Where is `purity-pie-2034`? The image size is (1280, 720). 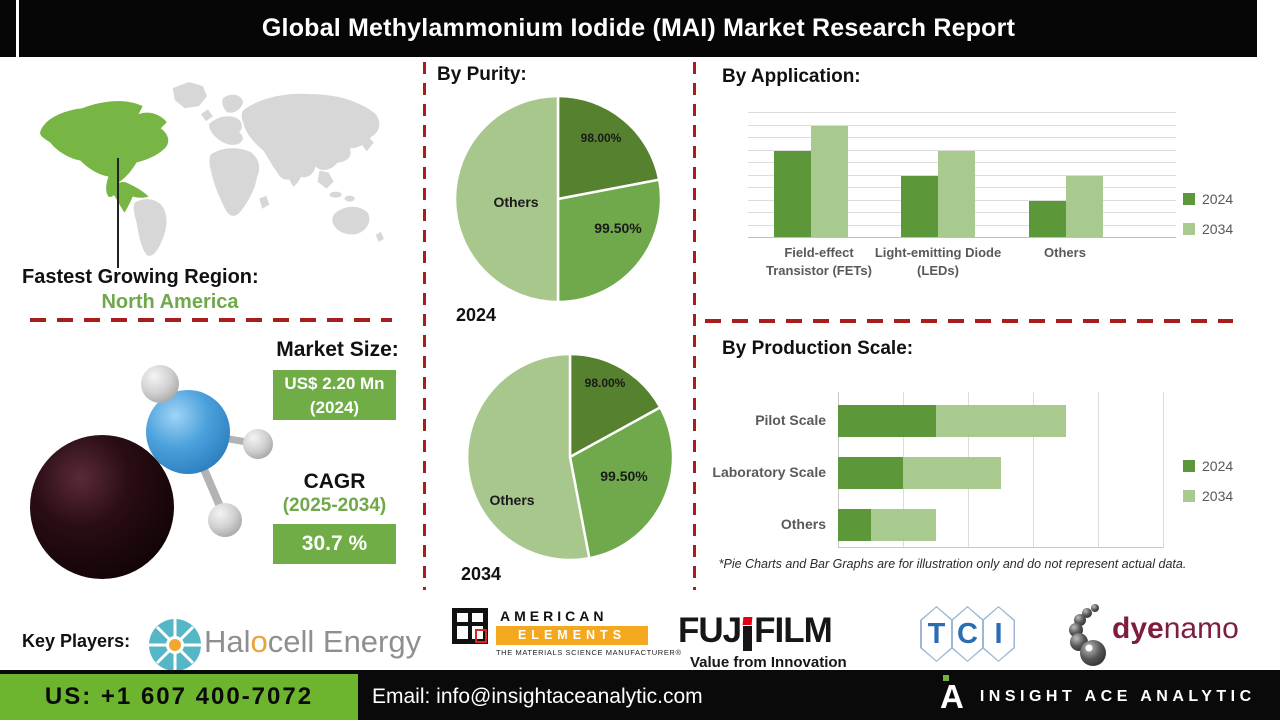 purity-pie-2034 is located at coordinates (570, 457).